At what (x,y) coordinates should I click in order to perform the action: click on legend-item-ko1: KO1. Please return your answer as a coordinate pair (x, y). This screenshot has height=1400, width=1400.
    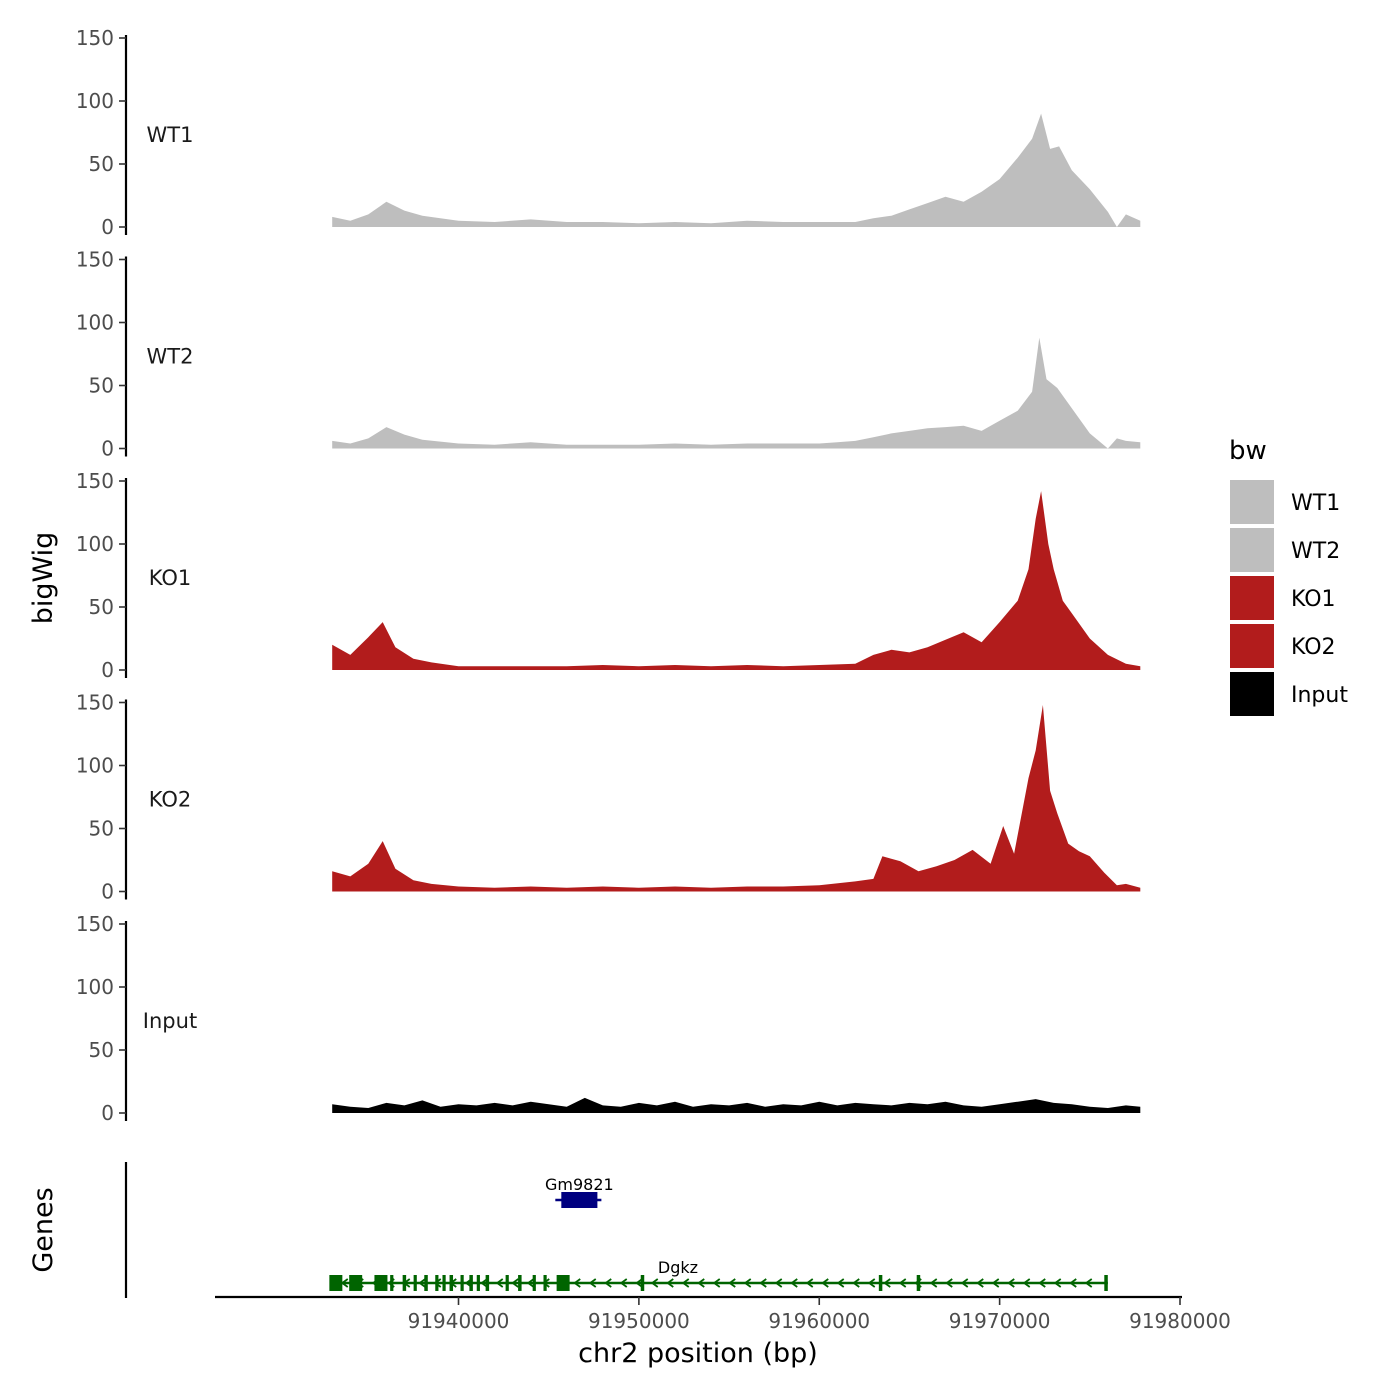
    Looking at the image, I should click on (1283, 598).